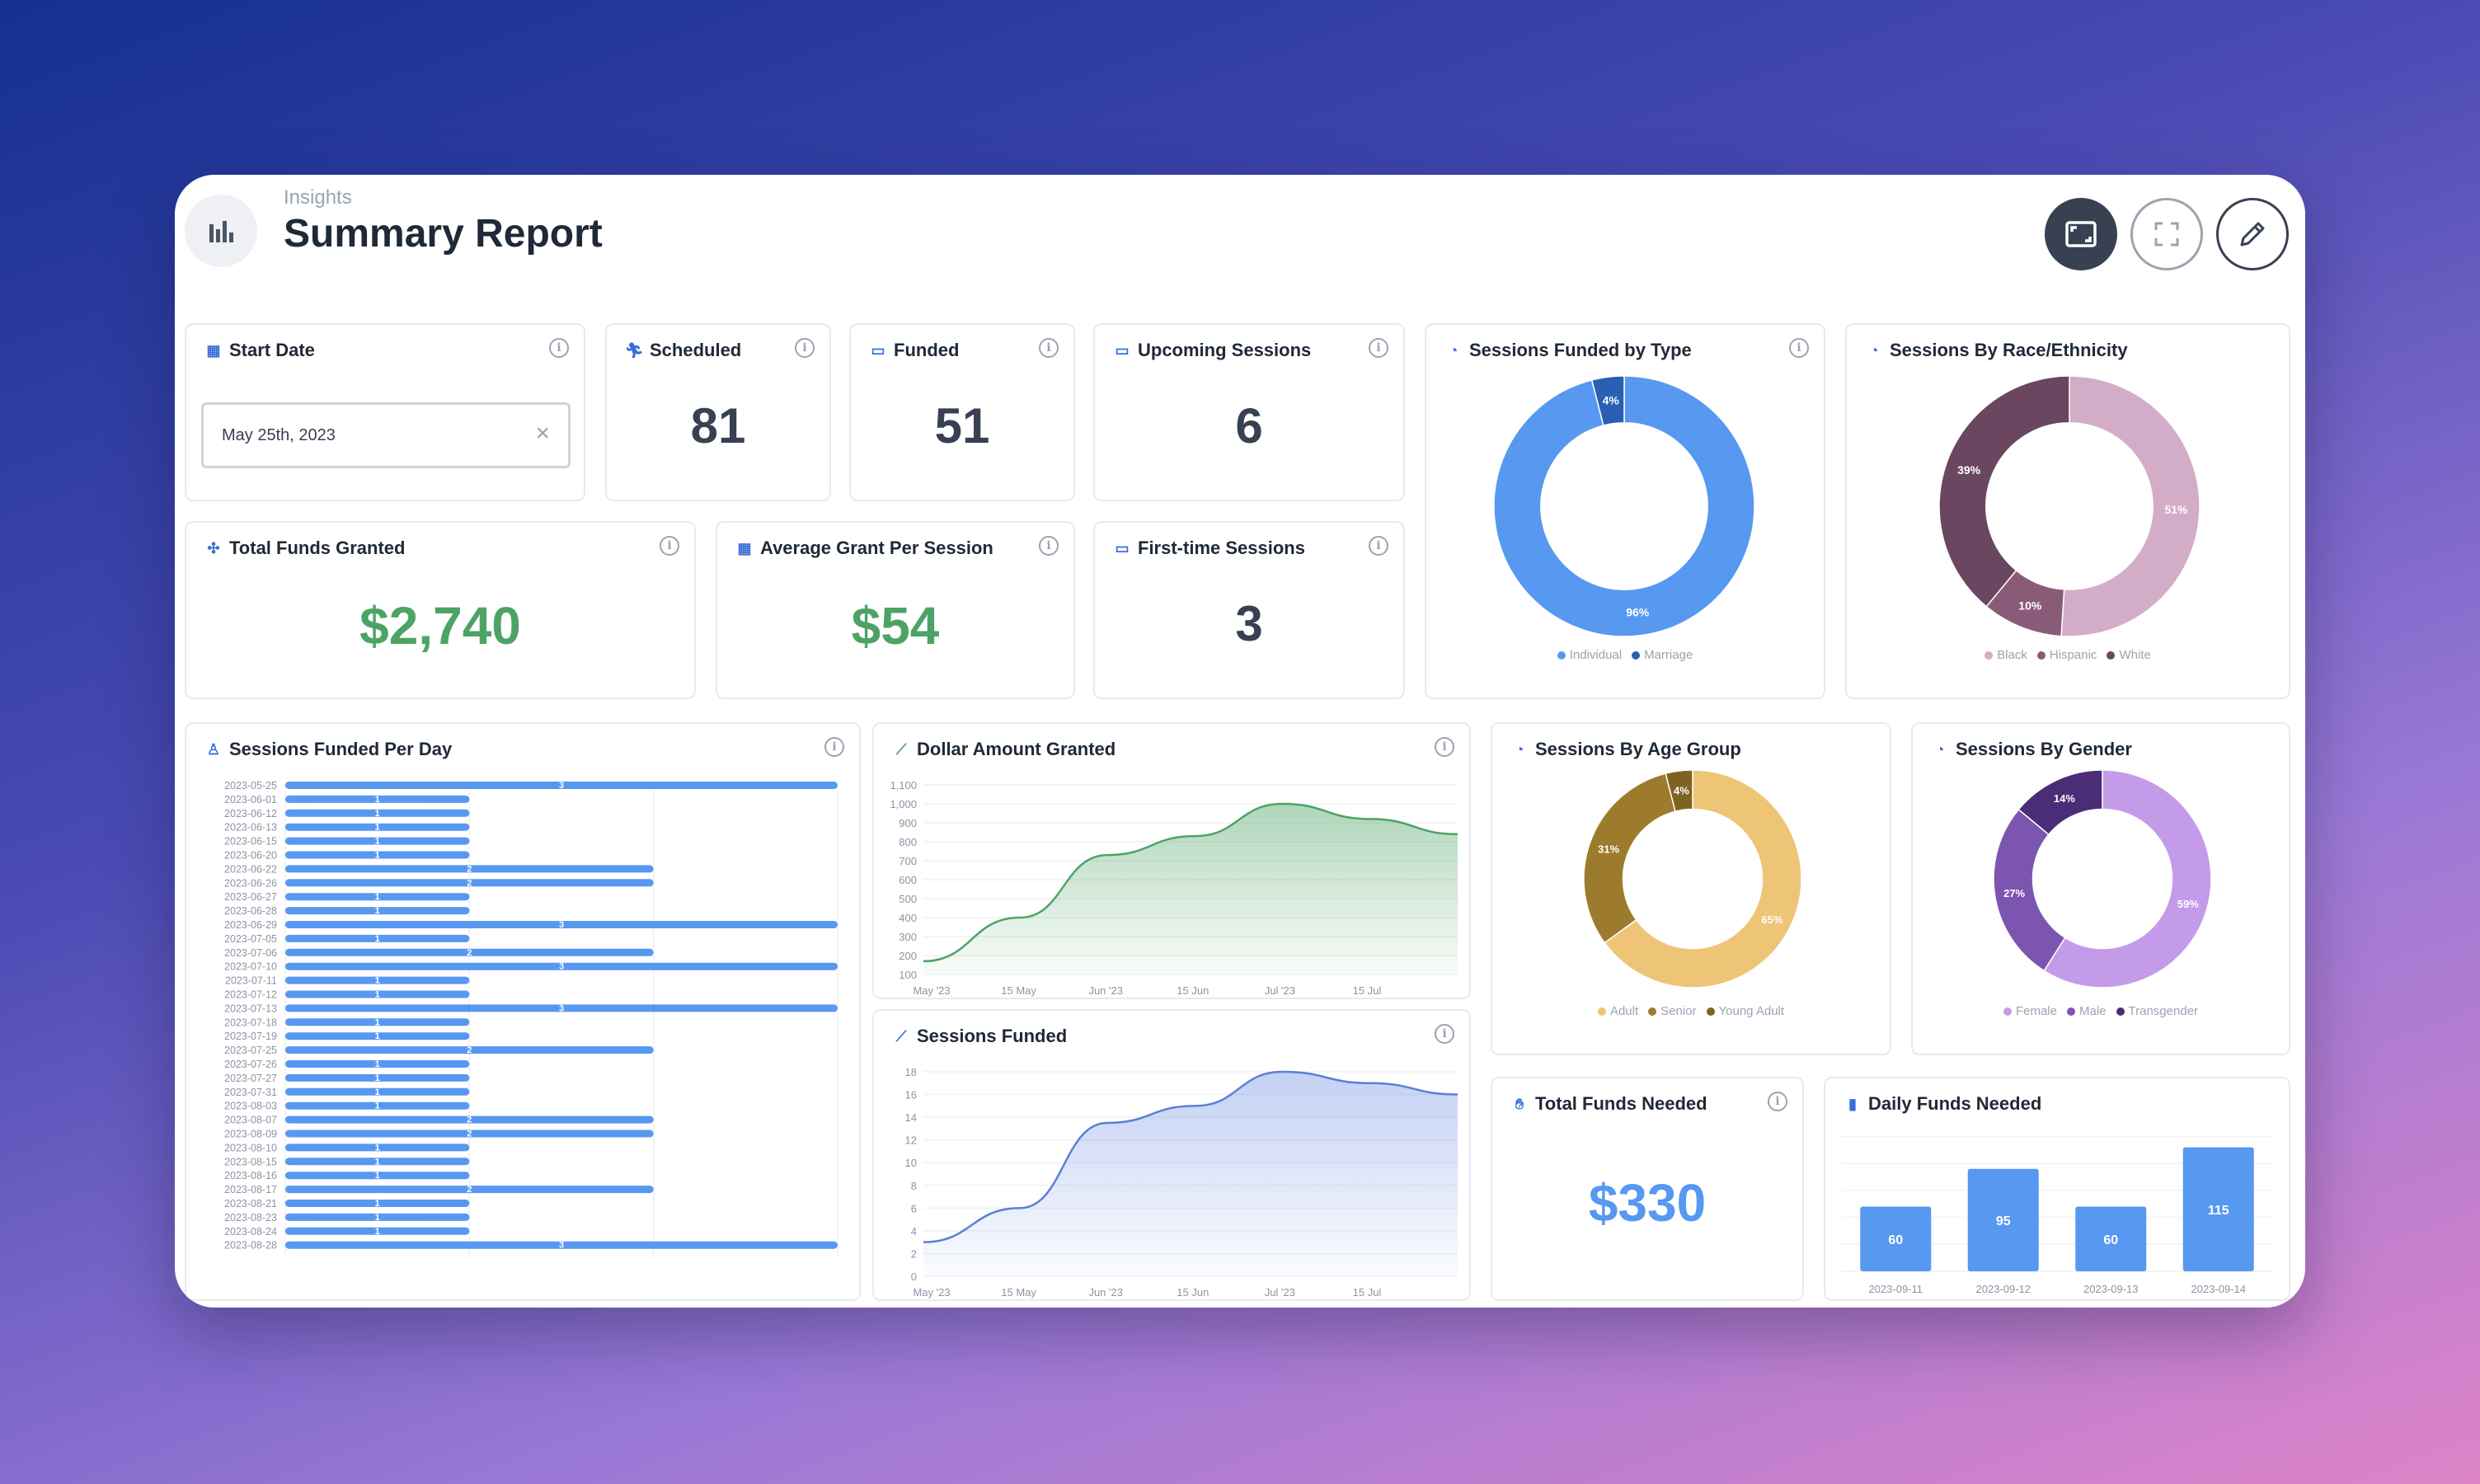 Image resolution: width=2480 pixels, height=1484 pixels. Describe the element at coordinates (1710, 1011) in the screenshot. I see `legend-swatch` at that location.